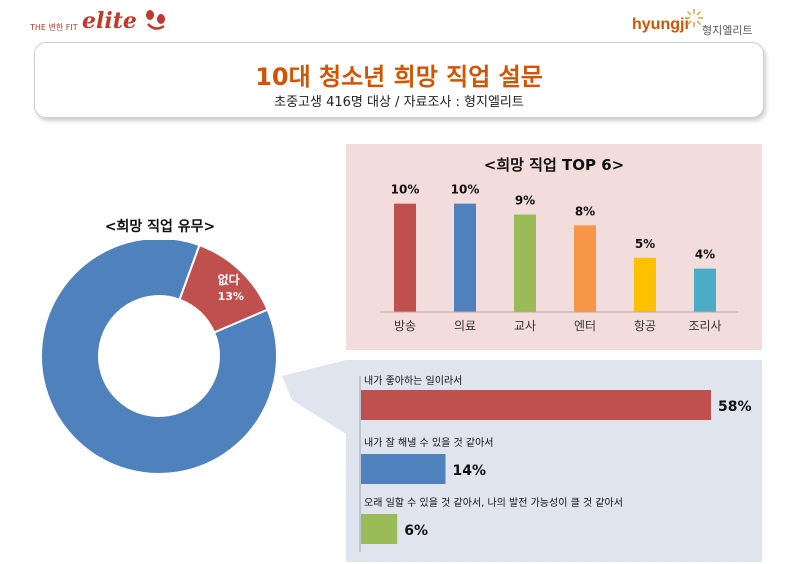 The width and height of the screenshot is (800, 564). I want to click on donut-slice-no, so click(223, 288).